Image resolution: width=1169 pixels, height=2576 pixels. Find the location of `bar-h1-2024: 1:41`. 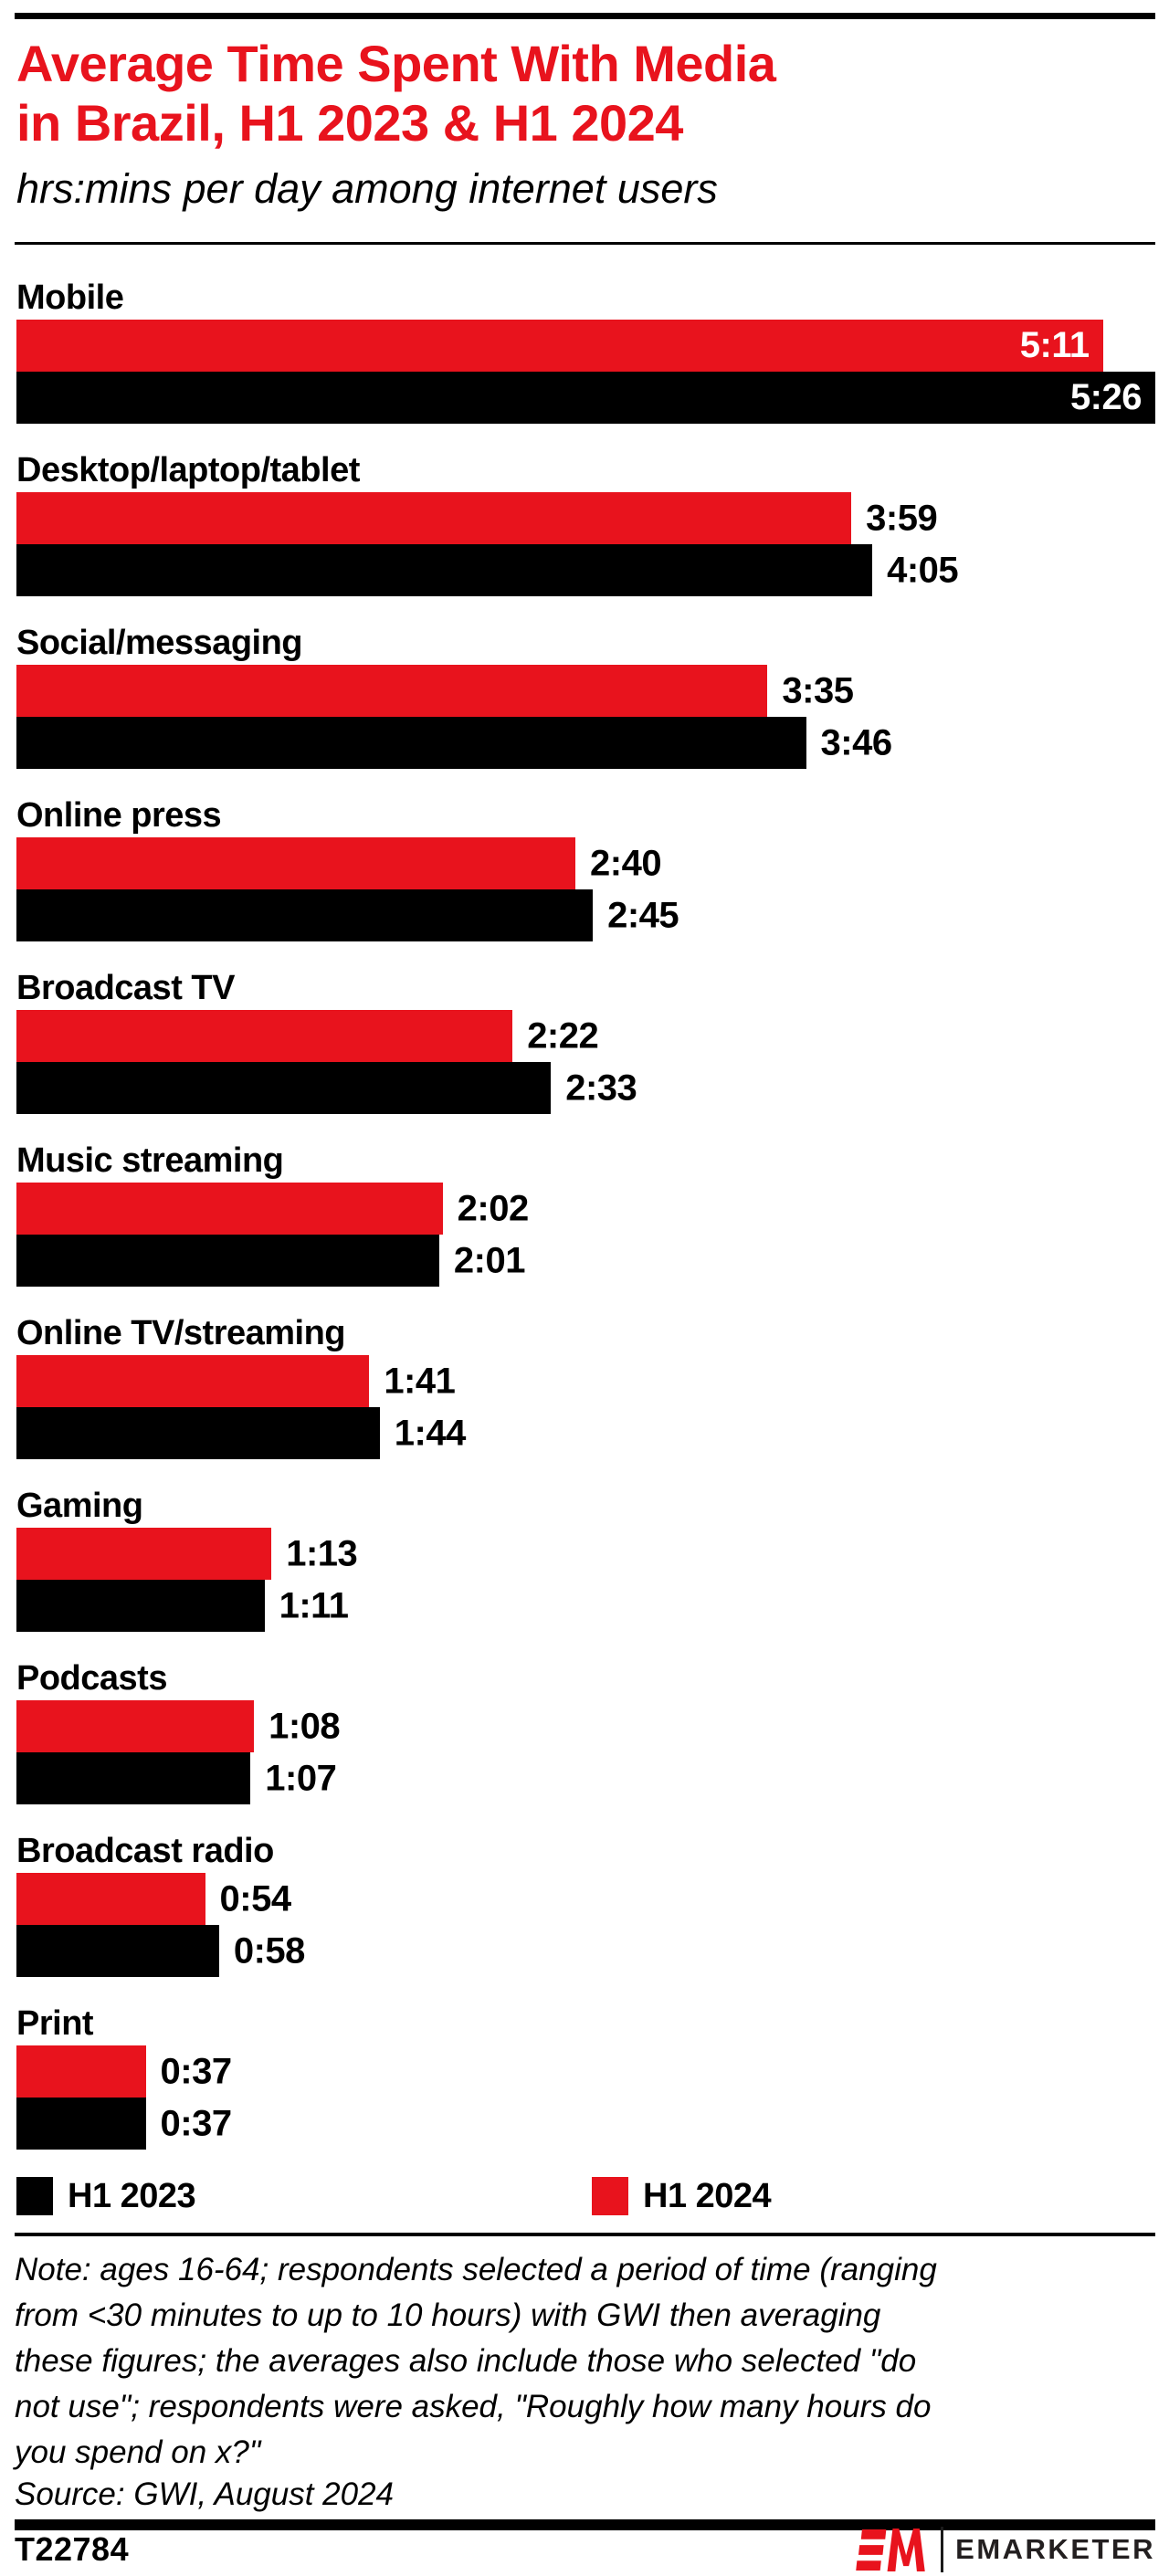

bar-h1-2024: 1:41 is located at coordinates (236, 1381).